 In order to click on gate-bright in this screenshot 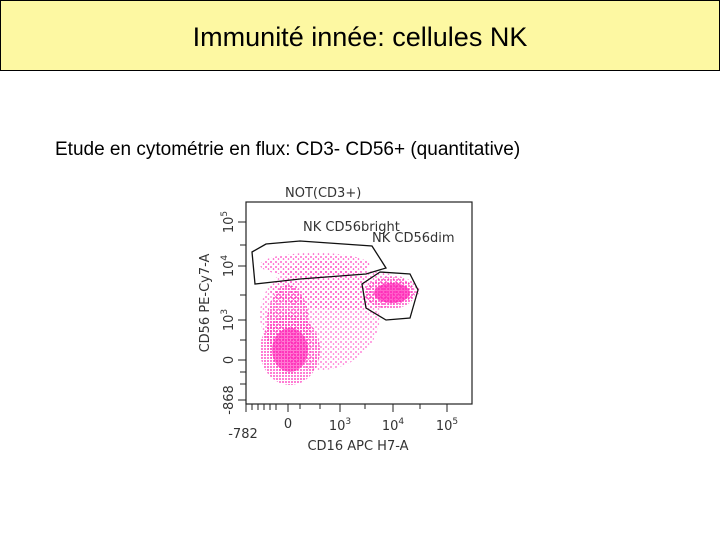, I will do `click(319, 262)`.